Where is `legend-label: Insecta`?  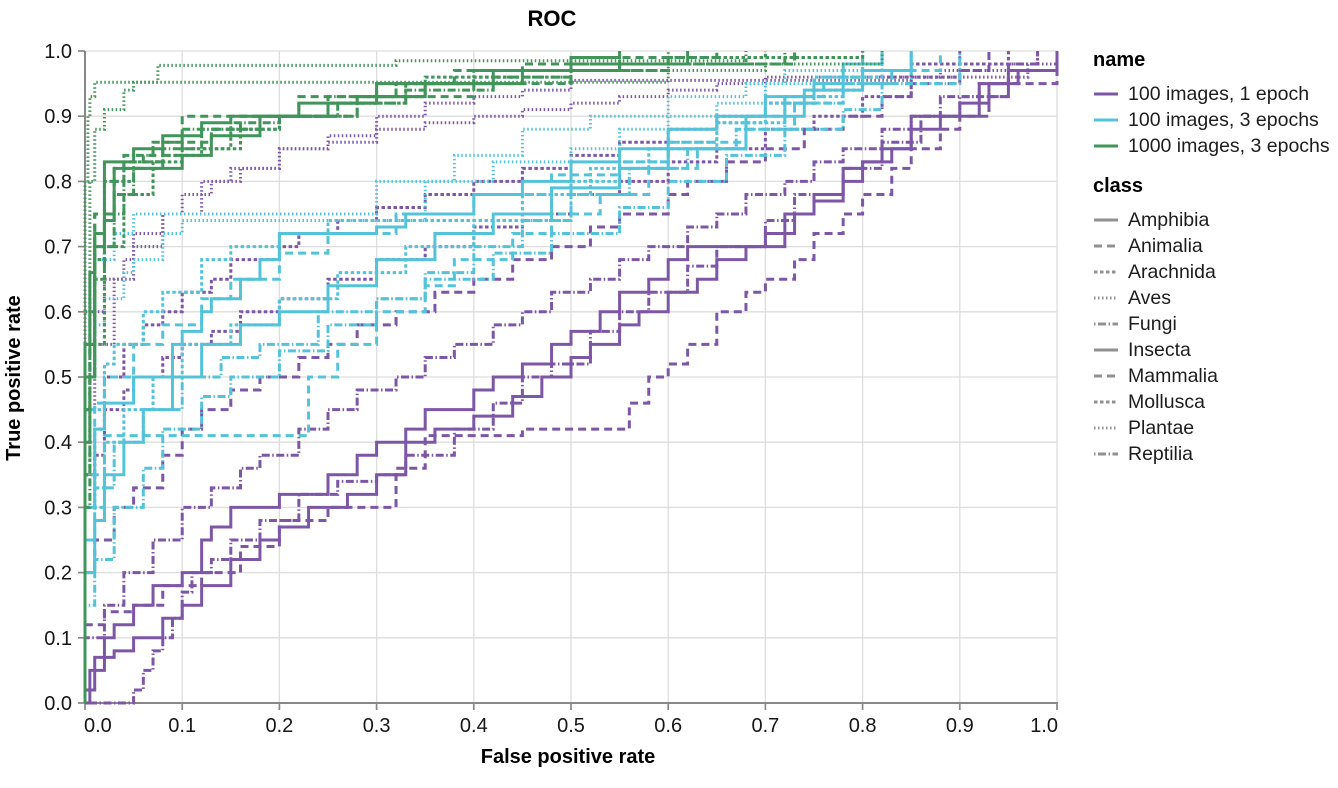 legend-label: Insecta is located at coordinates (1159, 349).